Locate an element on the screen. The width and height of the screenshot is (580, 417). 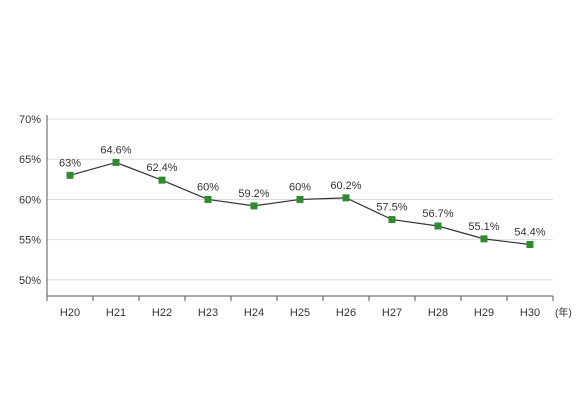
y-tick-labels: 50% 55% 60% 65% 70% is located at coordinates (30, 200).